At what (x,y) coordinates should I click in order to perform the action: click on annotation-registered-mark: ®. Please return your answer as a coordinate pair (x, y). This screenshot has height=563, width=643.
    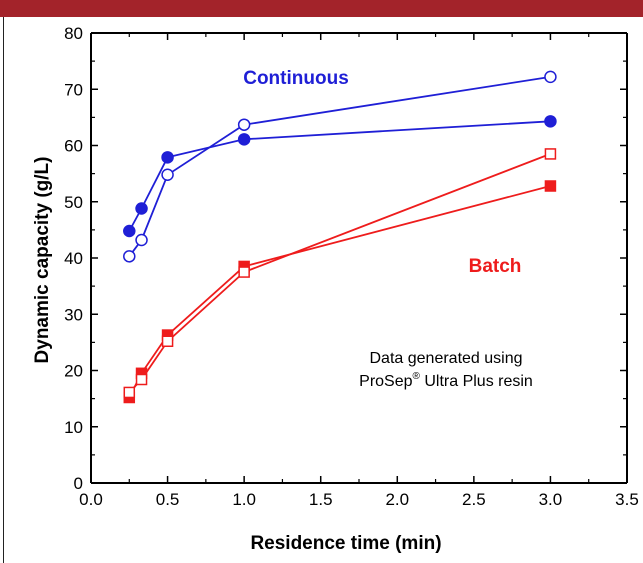
    Looking at the image, I should click on (417, 376).